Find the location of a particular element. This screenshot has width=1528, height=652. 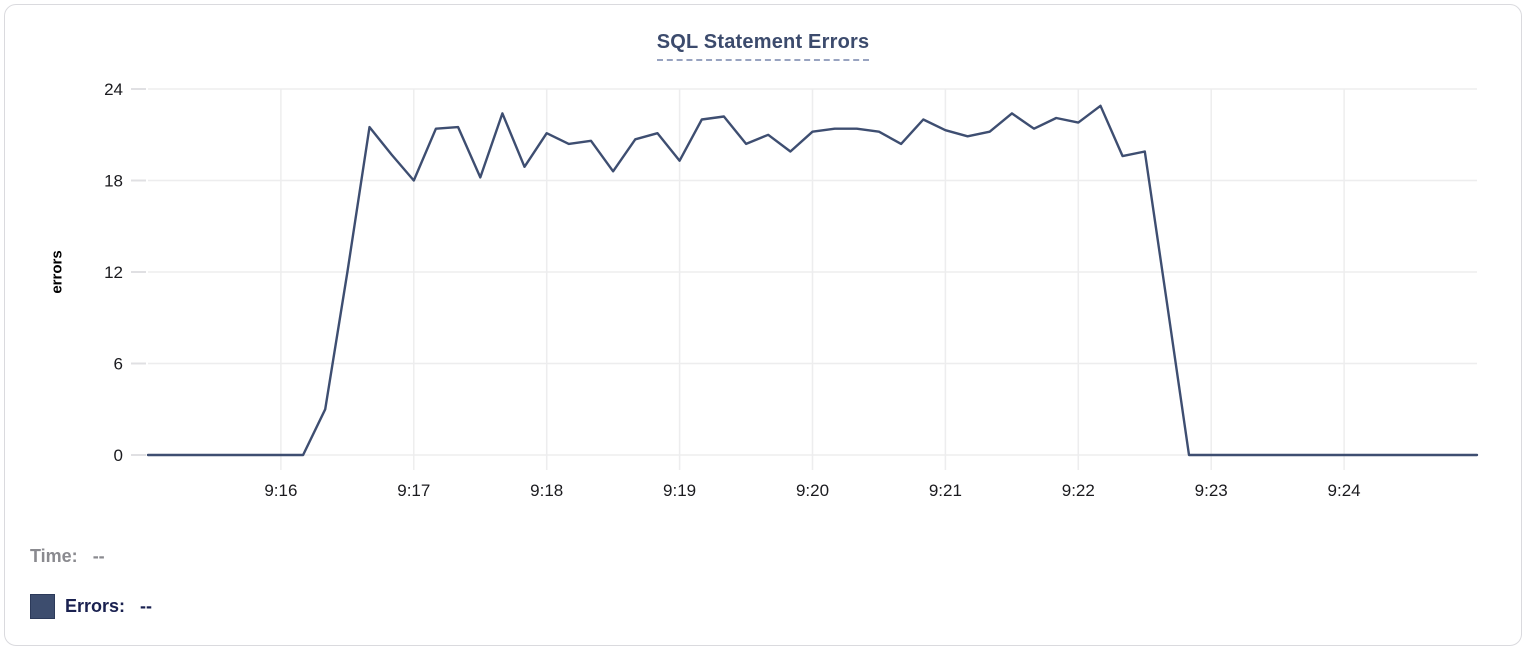

x-tick-label: 9:16 is located at coordinates (280, 490).